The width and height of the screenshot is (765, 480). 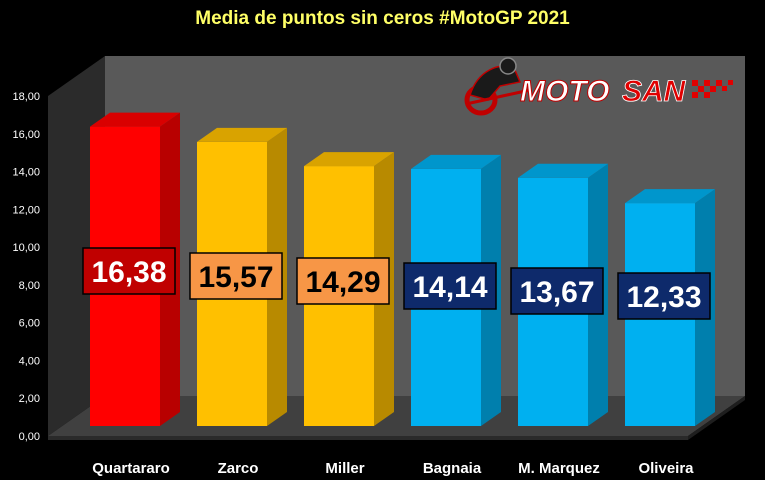 I want to click on y-tick-label: 8,00, so click(x=29, y=286).